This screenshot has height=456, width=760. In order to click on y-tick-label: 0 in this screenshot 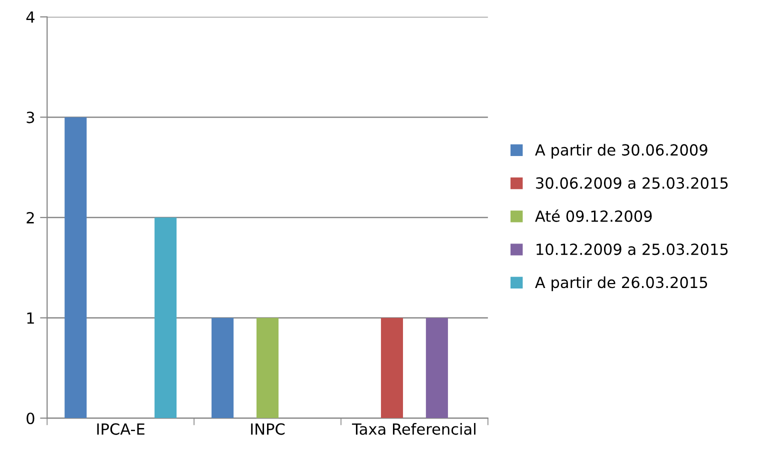, I will do `click(30, 418)`.